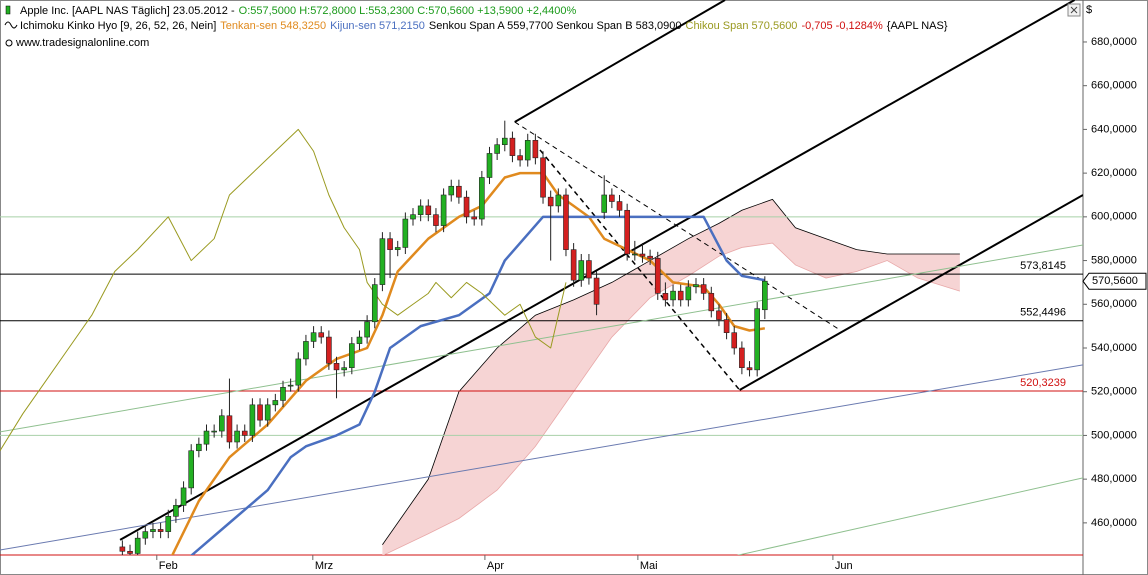 Image resolution: width=1148 pixels, height=575 pixels. Describe the element at coordinates (742, 26) in the screenshot. I see `header-segment: Chikou Span 570,5600` at that location.